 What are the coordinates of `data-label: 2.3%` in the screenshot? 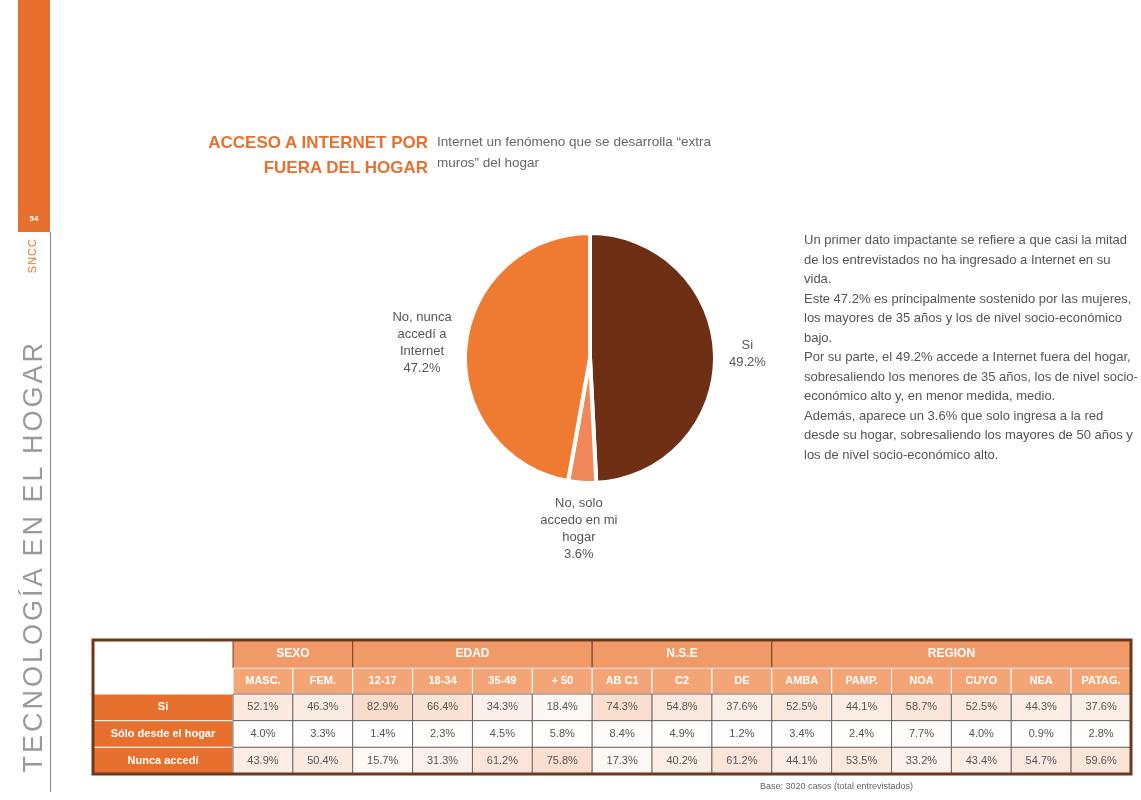 It's located at (442, 733).